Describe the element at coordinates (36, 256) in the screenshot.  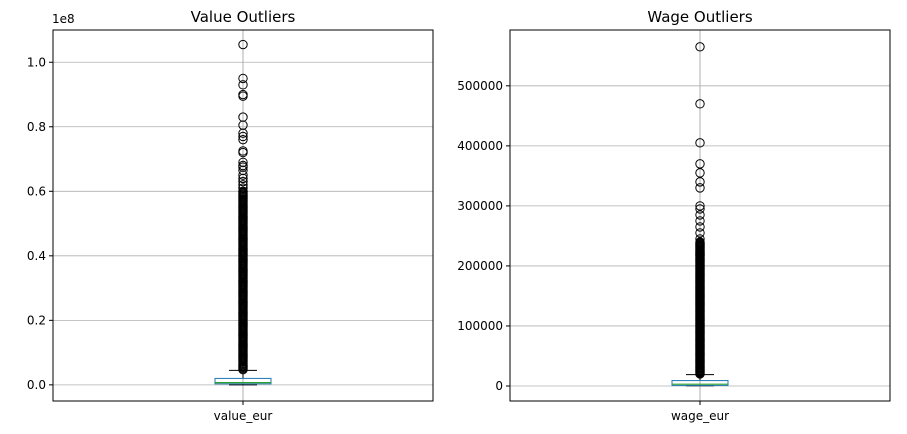
I see `y-tick-label: 0.4` at that location.